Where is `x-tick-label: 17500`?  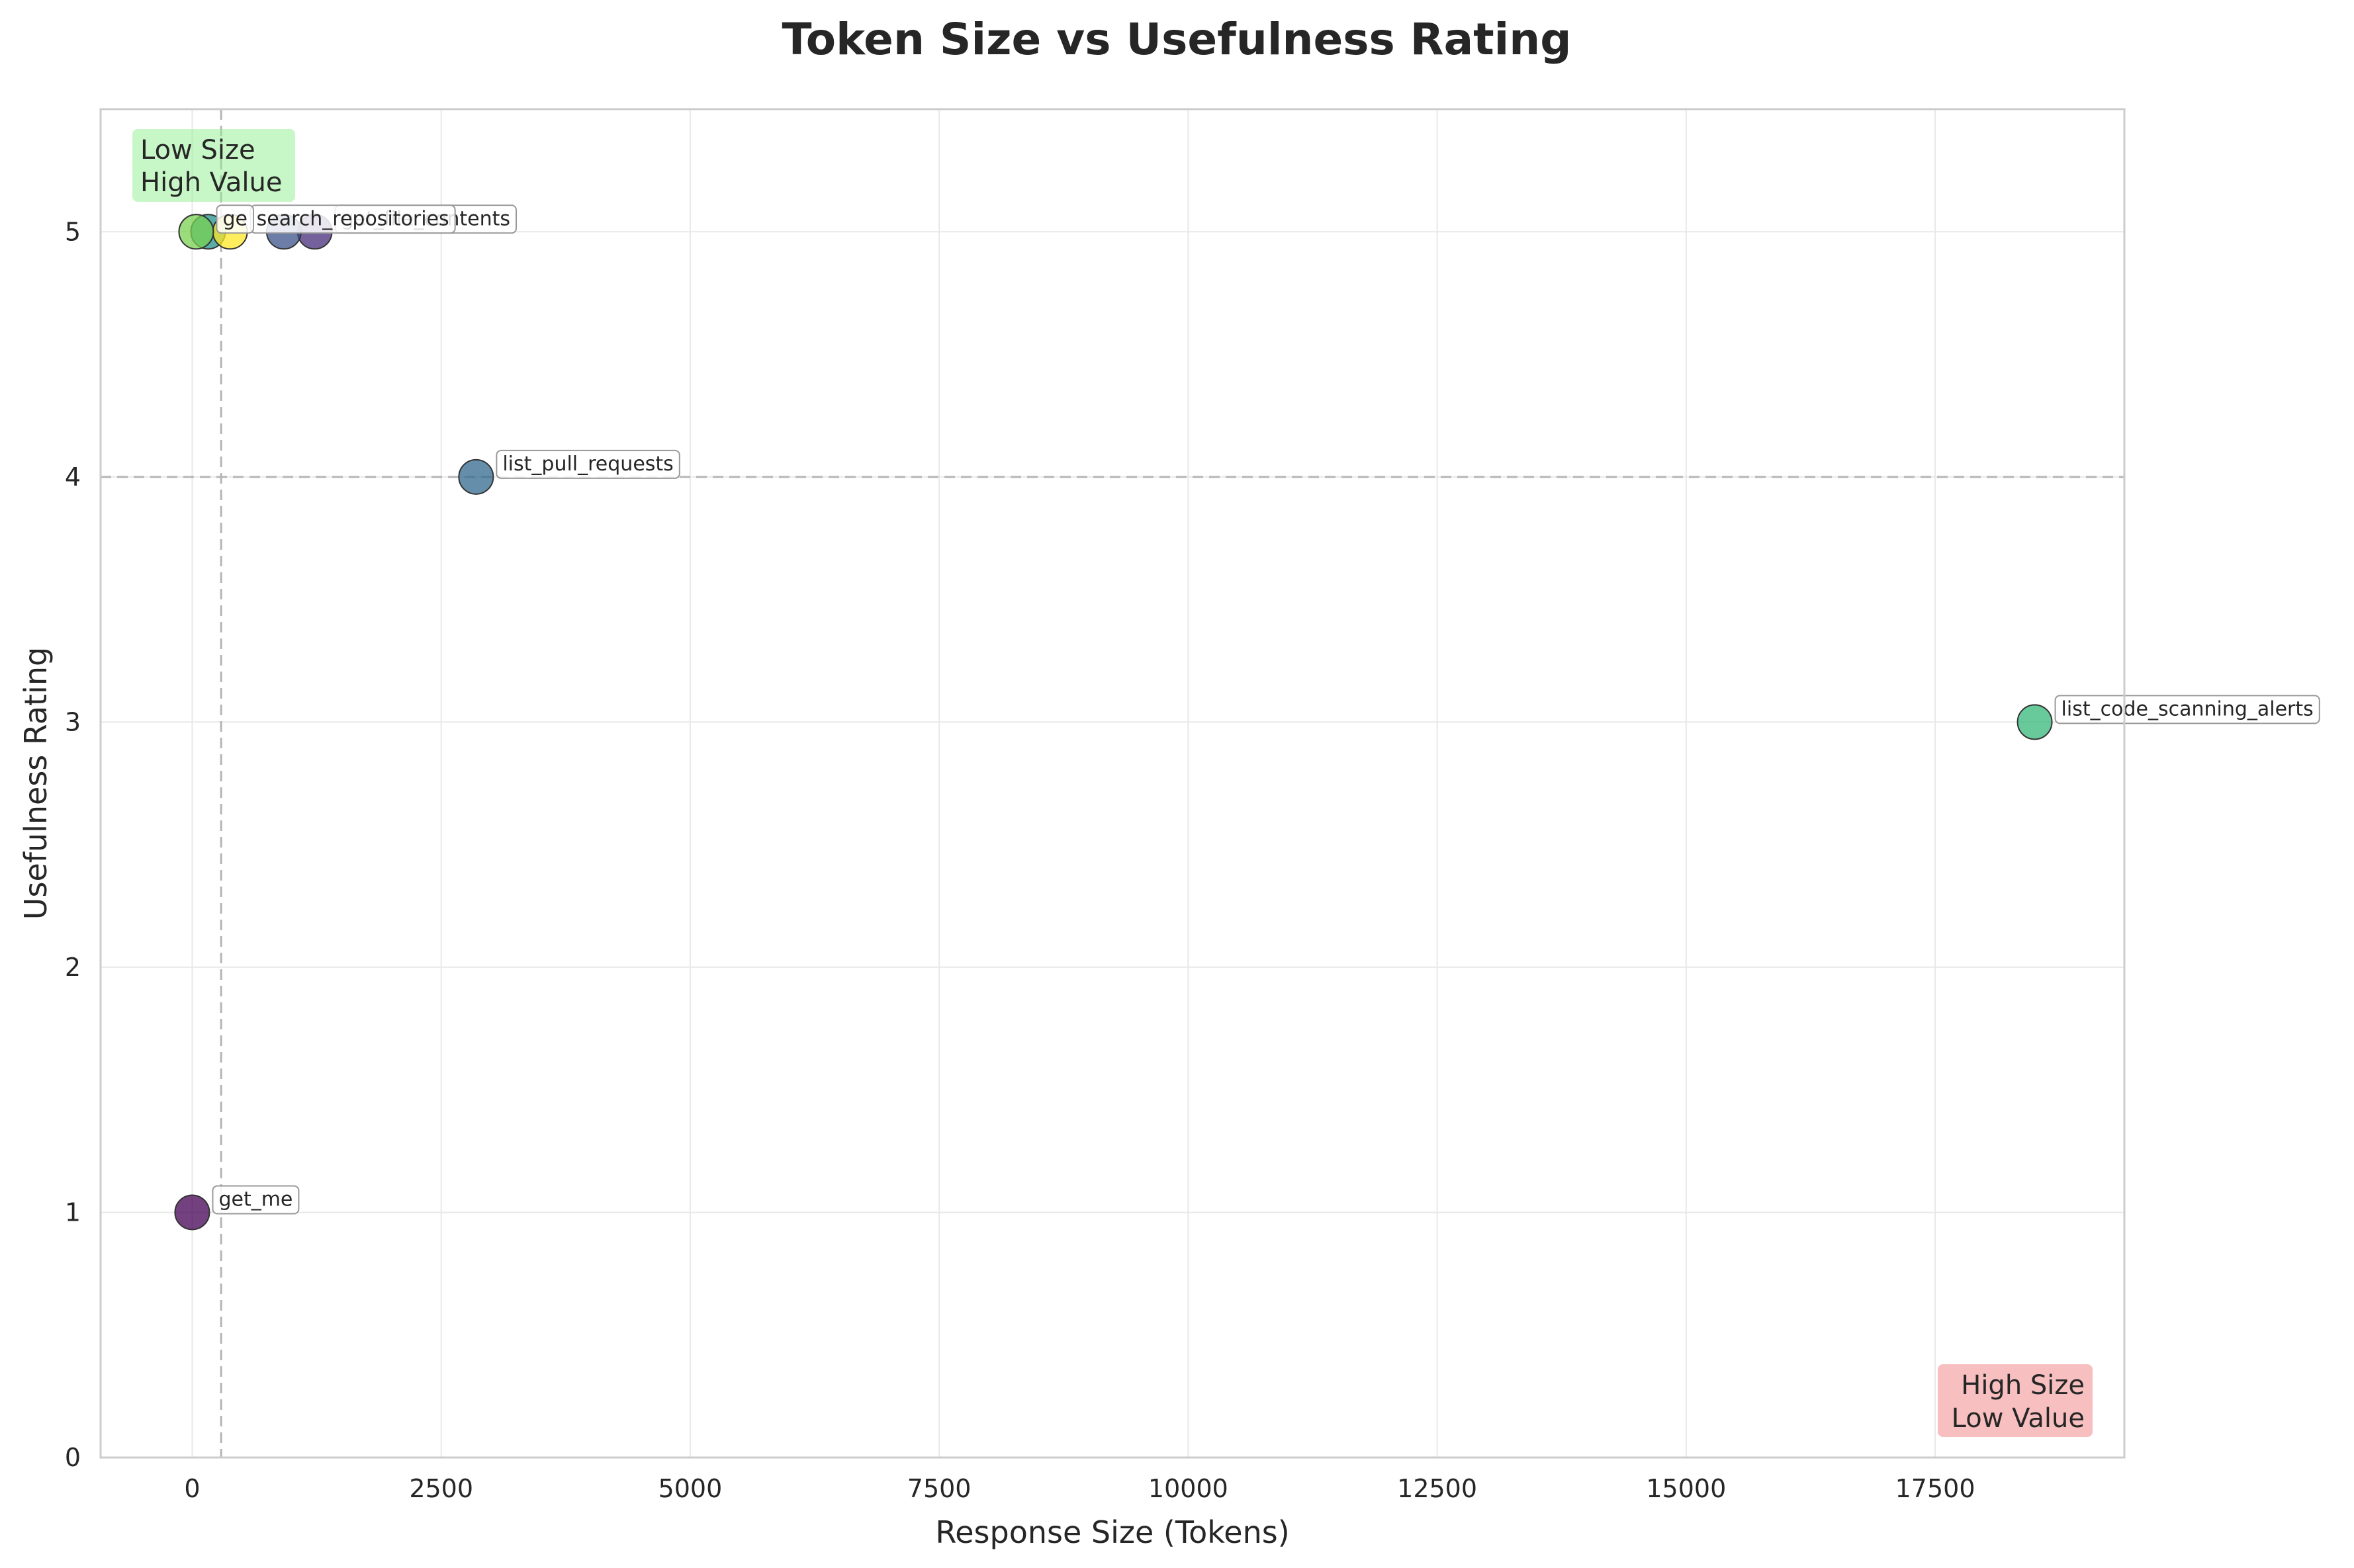 x-tick-label: 17500 is located at coordinates (1935, 1489).